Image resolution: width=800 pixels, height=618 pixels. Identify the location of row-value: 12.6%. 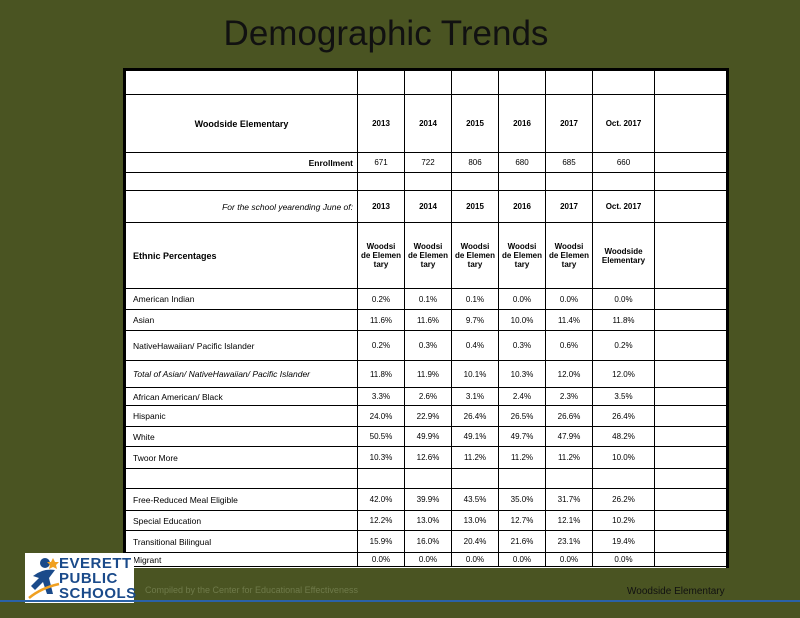
(428, 457).